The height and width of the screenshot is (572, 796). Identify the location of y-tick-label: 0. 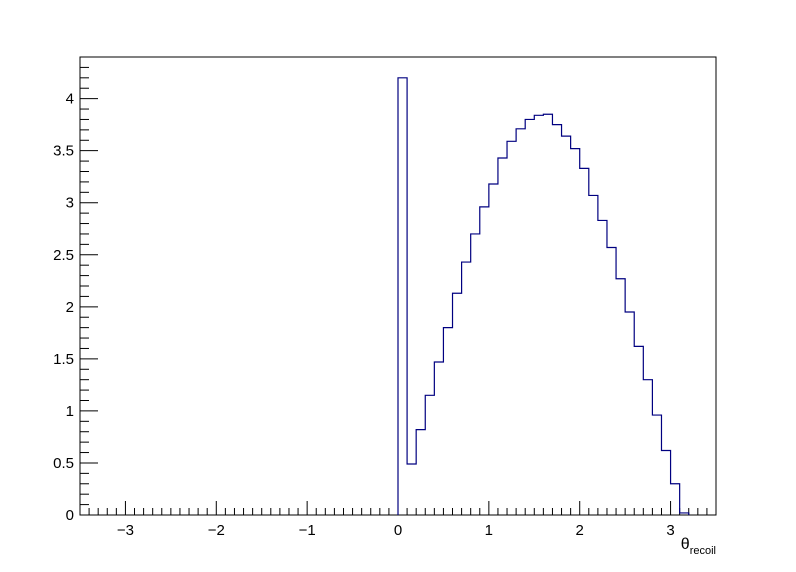
(70, 515).